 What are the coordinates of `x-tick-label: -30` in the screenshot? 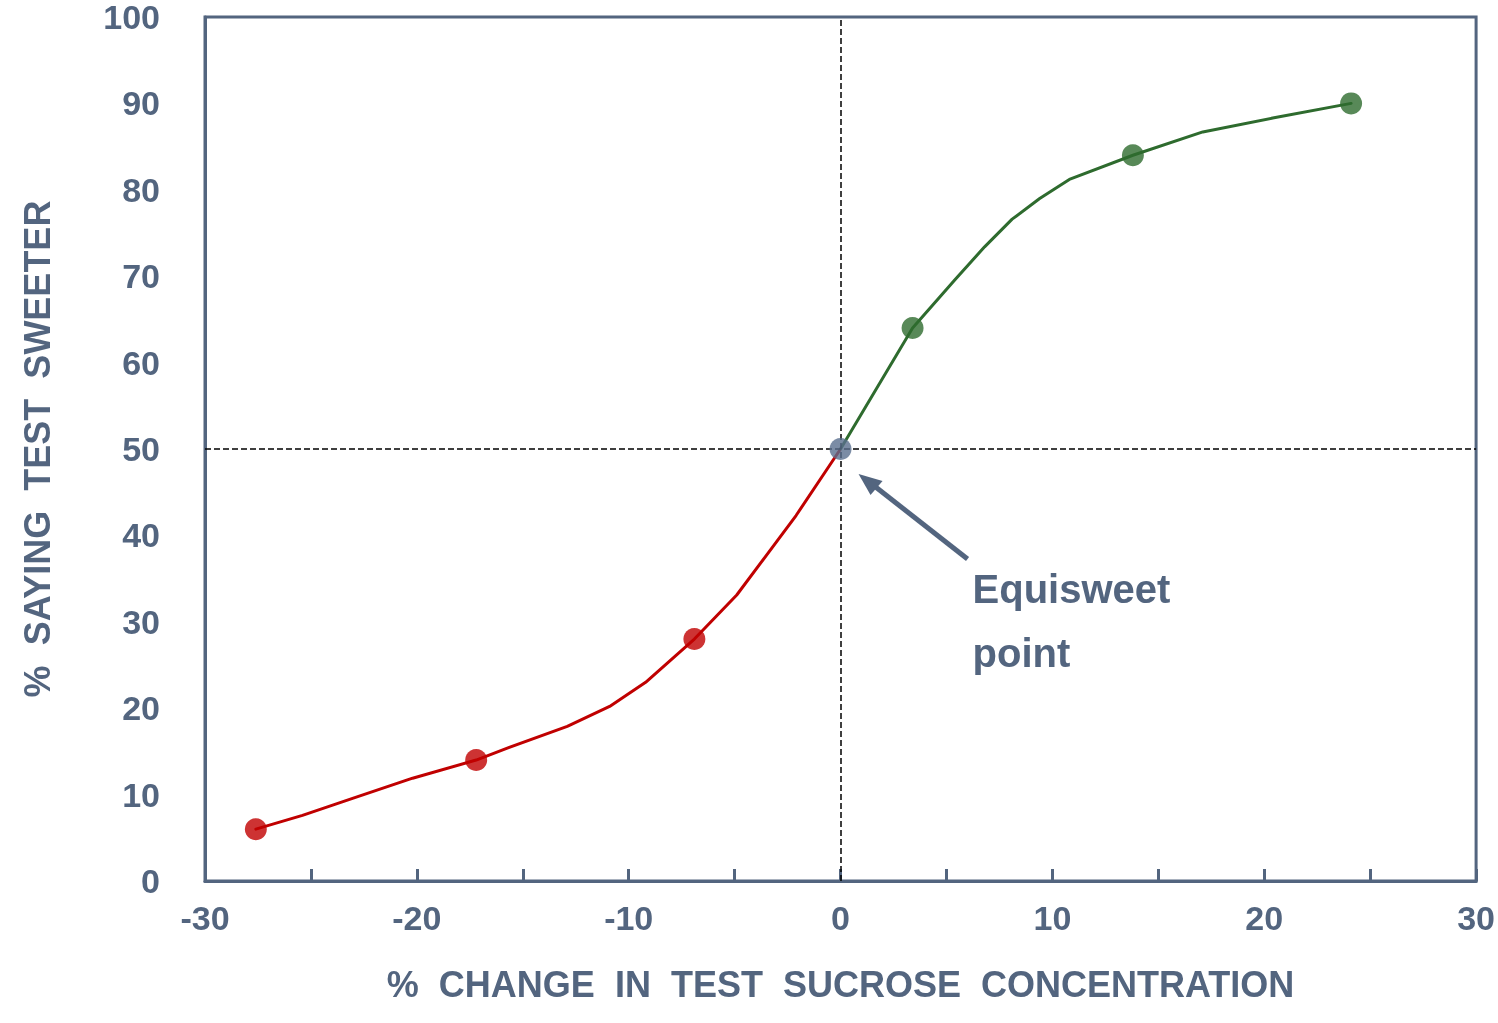 It's located at (205, 918).